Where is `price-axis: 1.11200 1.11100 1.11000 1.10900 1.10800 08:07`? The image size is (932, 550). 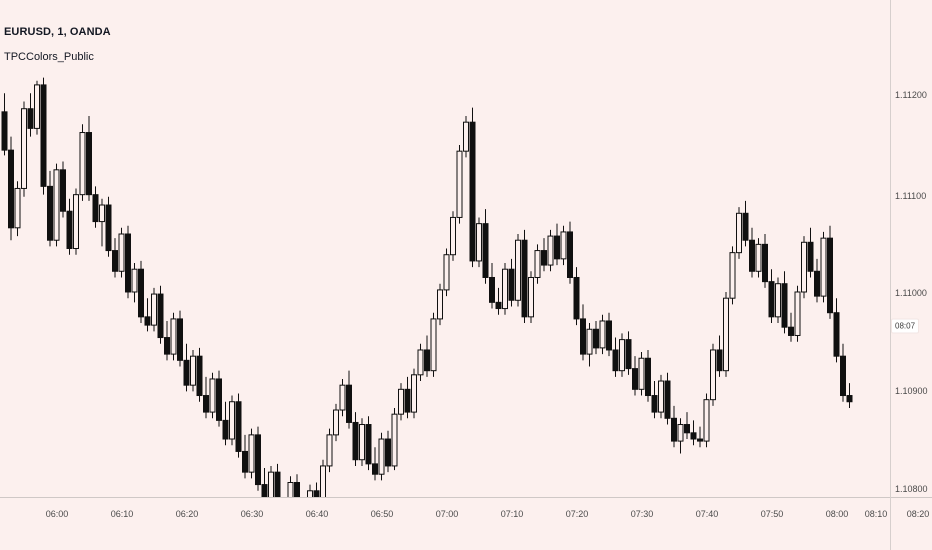 price-axis: 1.11200 1.11100 1.11000 1.10900 1.10800 08:07 is located at coordinates (911, 248).